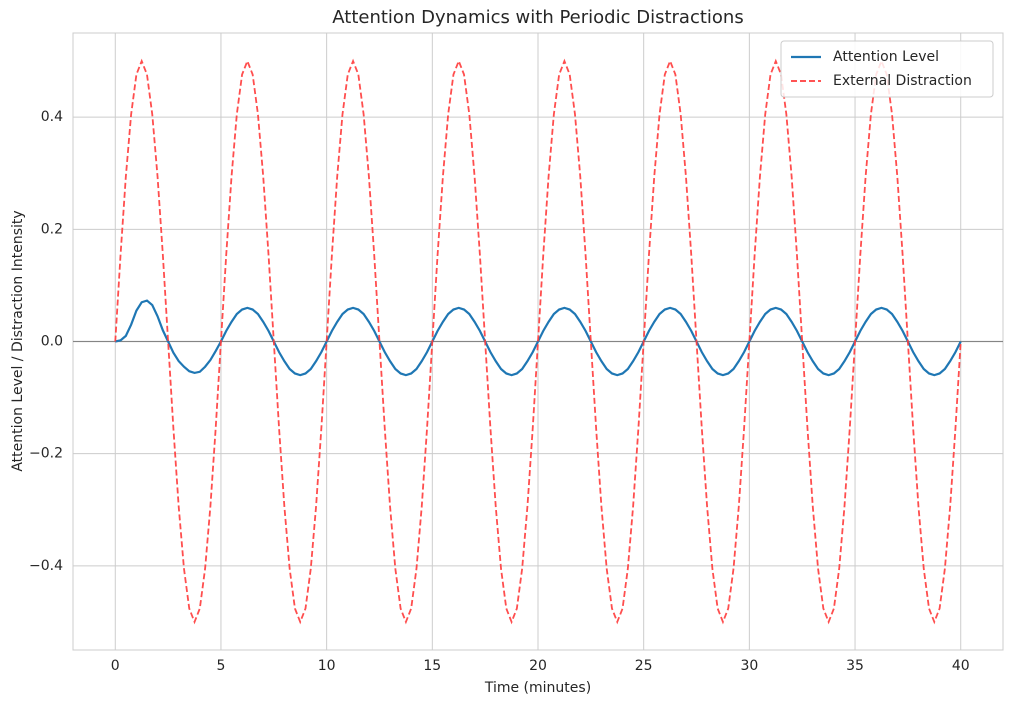  Describe the element at coordinates (855, 666) in the screenshot. I see `x-tick-label: 35` at that location.